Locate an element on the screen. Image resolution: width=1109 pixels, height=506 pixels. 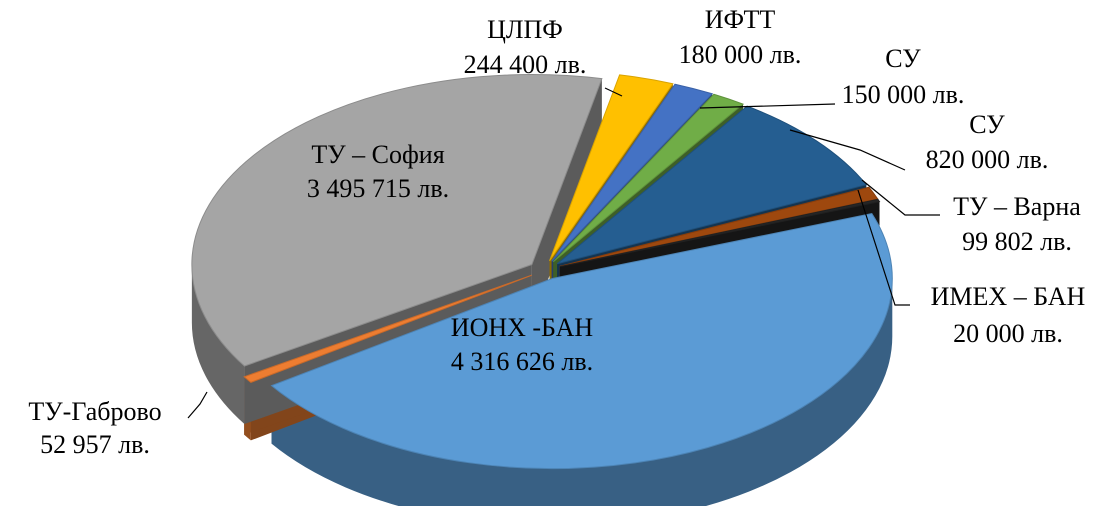
label-clpf-name: ЦЛПФ is located at coordinates (525, 29).